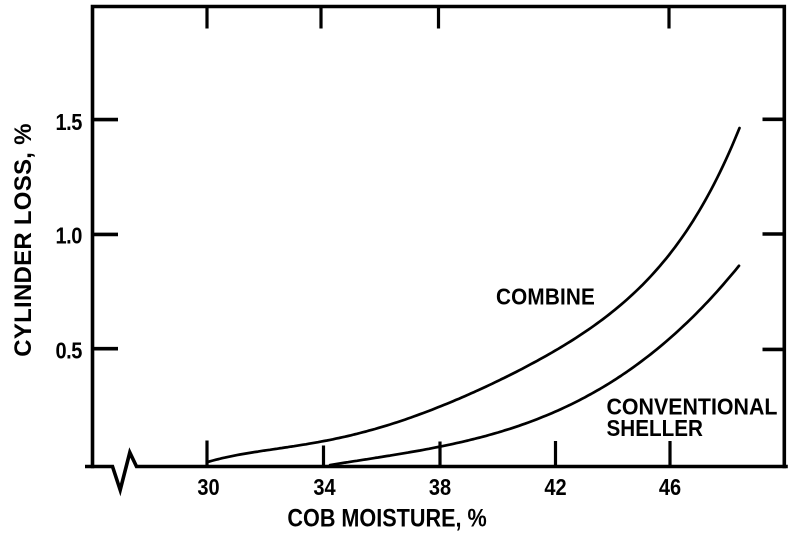 This screenshot has width=791, height=535. What do you see at coordinates (440, 487) in the screenshot?
I see `svg-text: 38` at bounding box center [440, 487].